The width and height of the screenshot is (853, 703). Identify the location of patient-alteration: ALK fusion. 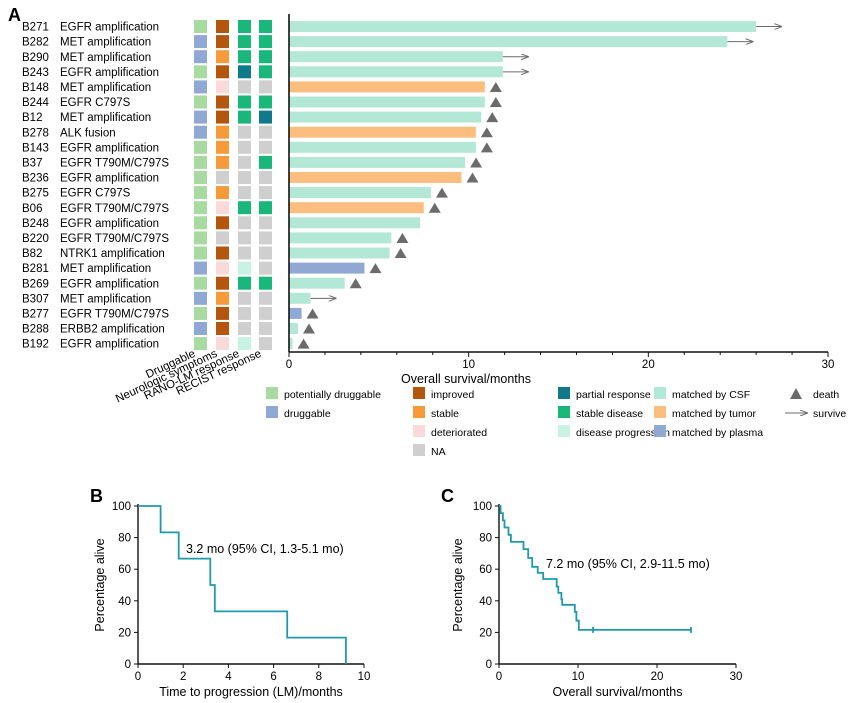
(88, 133).